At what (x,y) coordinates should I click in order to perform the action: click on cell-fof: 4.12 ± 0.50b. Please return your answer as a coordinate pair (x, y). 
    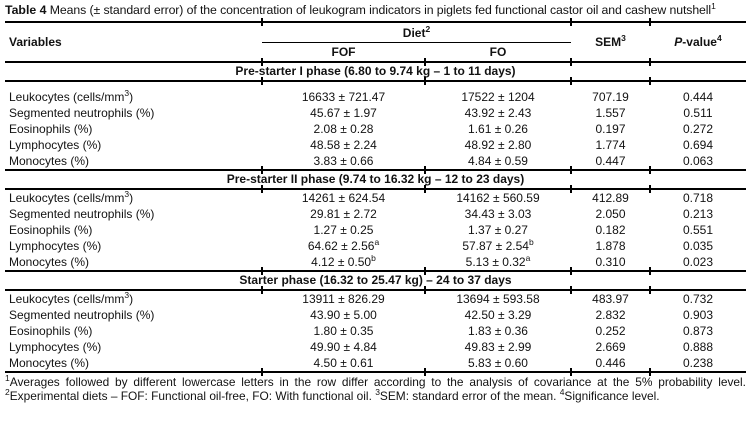
    Looking at the image, I should click on (343, 264).